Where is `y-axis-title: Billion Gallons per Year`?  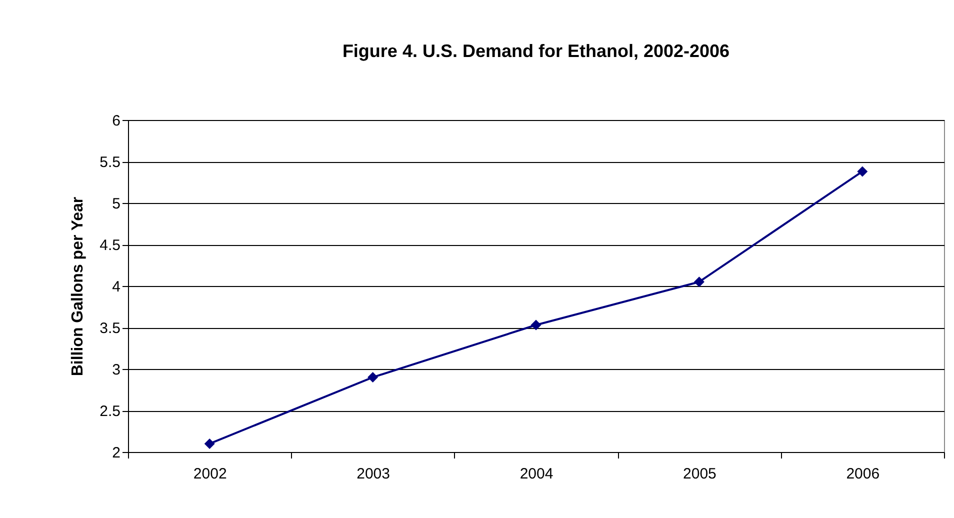
y-axis-title: Billion Gallons per Year is located at coordinates (78, 286).